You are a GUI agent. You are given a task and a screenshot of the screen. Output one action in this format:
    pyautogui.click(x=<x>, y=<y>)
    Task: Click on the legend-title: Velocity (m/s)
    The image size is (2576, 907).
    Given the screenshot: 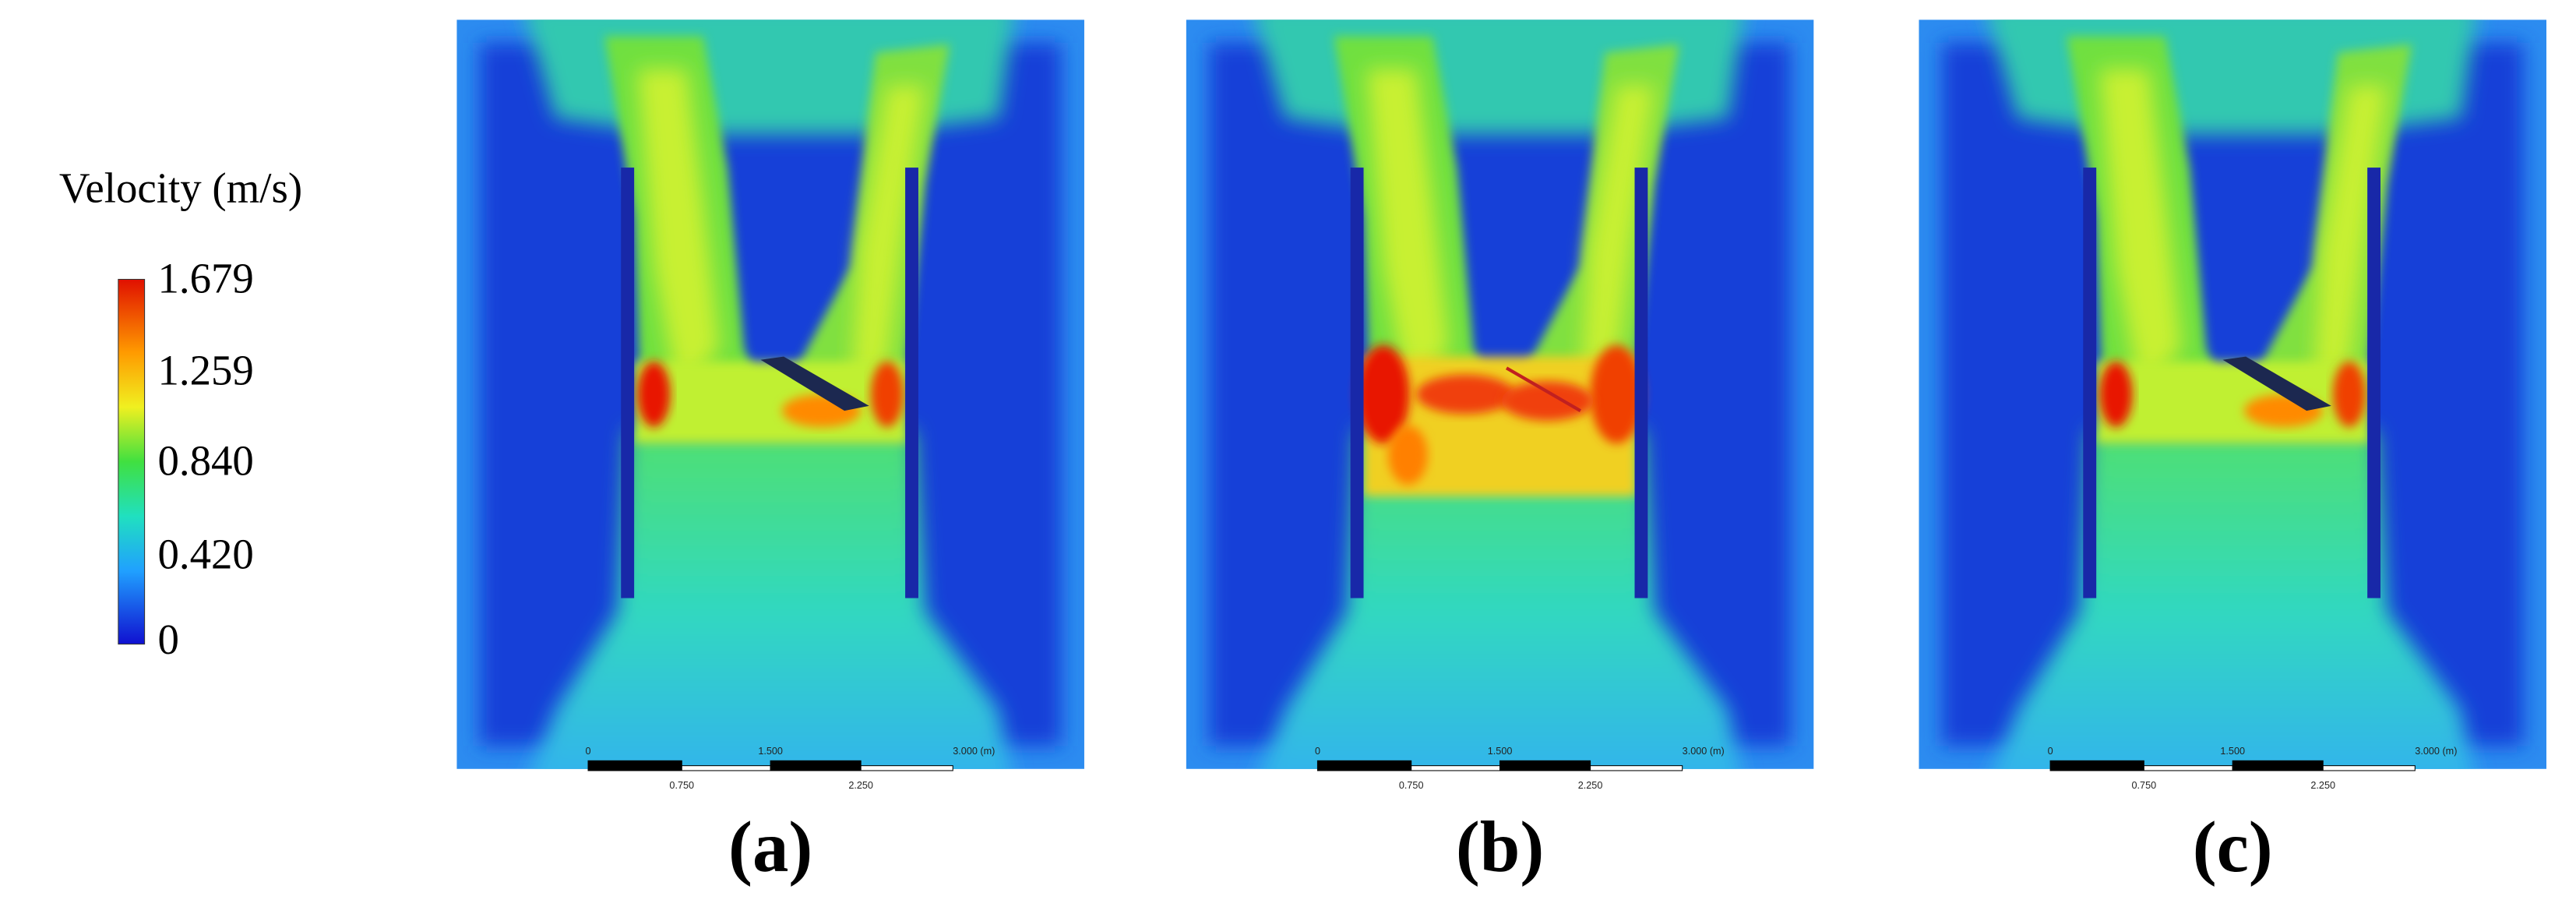 What is the action you would take?
    pyautogui.click(x=181, y=187)
    